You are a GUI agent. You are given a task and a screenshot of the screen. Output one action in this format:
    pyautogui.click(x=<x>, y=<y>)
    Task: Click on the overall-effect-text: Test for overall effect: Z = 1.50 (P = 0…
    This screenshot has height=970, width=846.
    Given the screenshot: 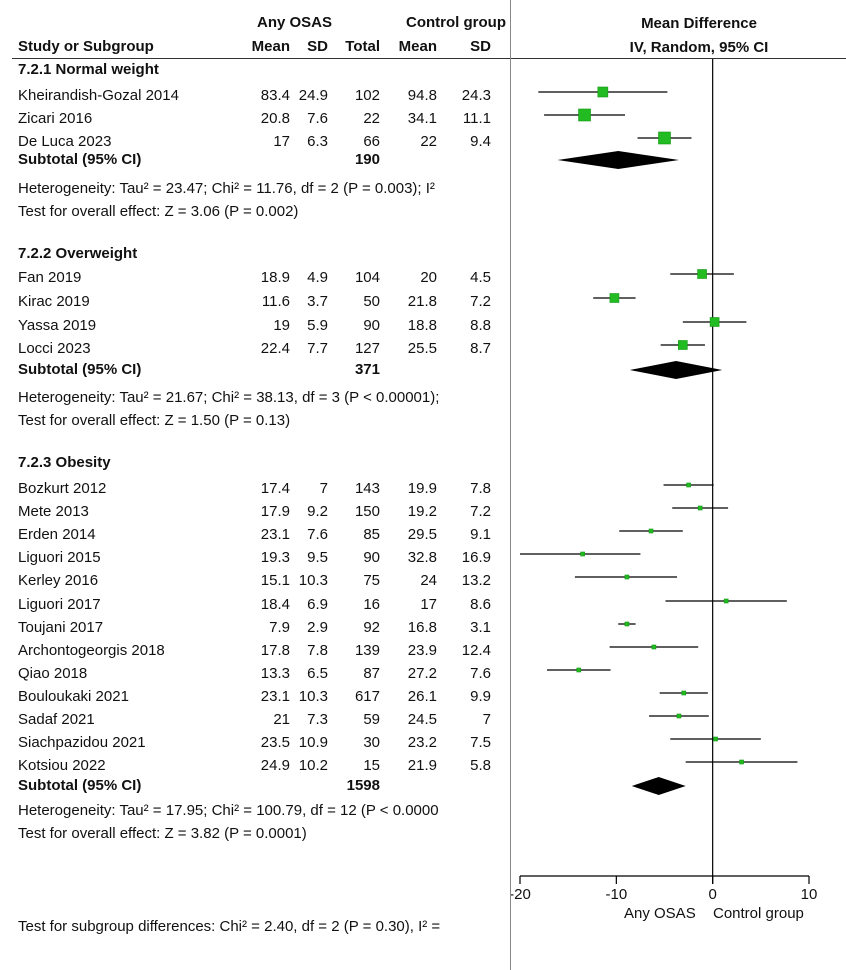 What is the action you would take?
    pyautogui.click(x=154, y=420)
    